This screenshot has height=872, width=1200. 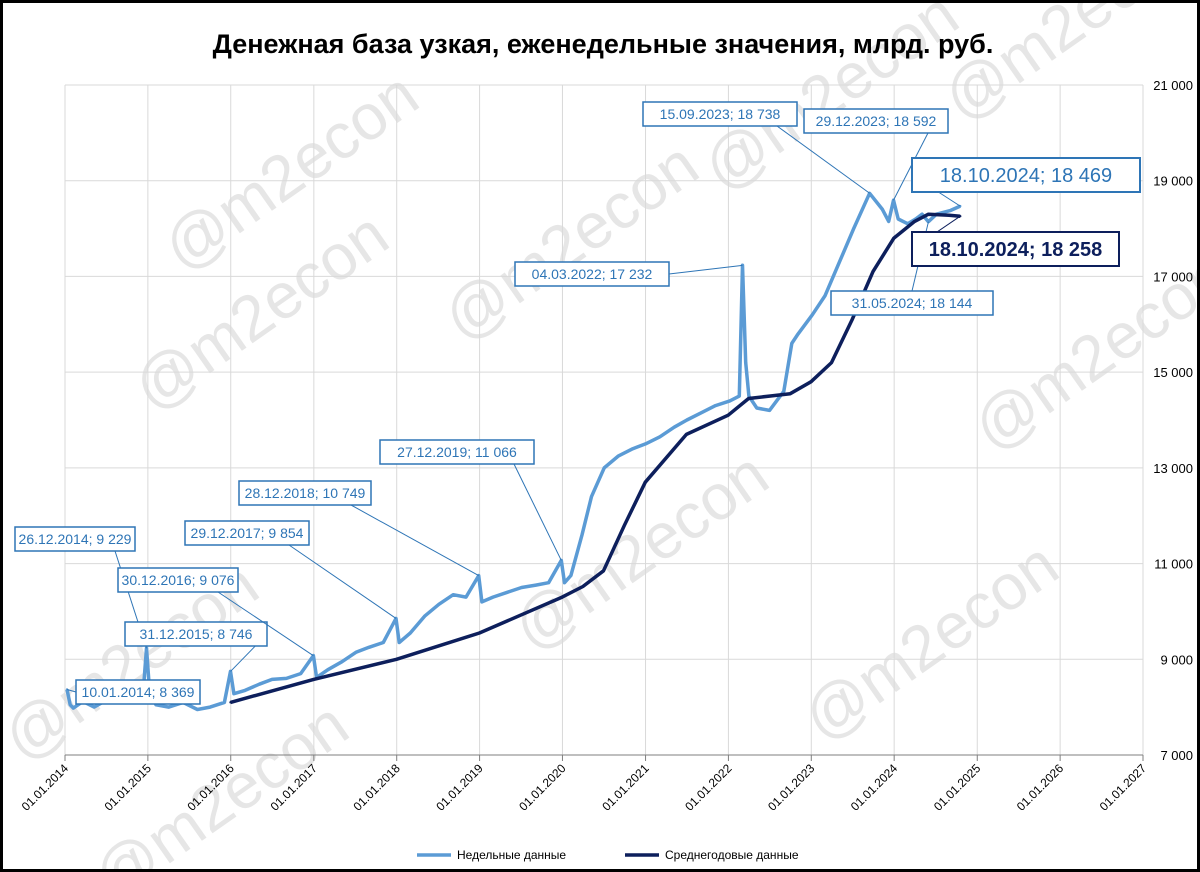 I want to click on legend: Недельные данные Среднегодовые данные, so click(x=608, y=855).